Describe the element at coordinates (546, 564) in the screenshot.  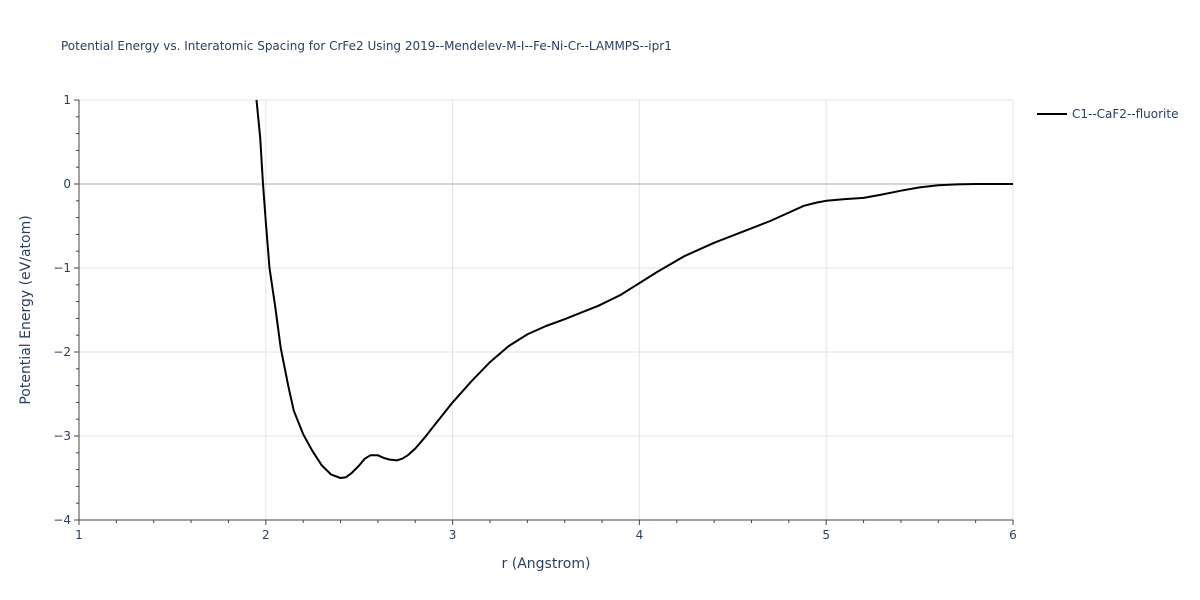
I see `x-axis-label: r (Angstrom)` at that location.